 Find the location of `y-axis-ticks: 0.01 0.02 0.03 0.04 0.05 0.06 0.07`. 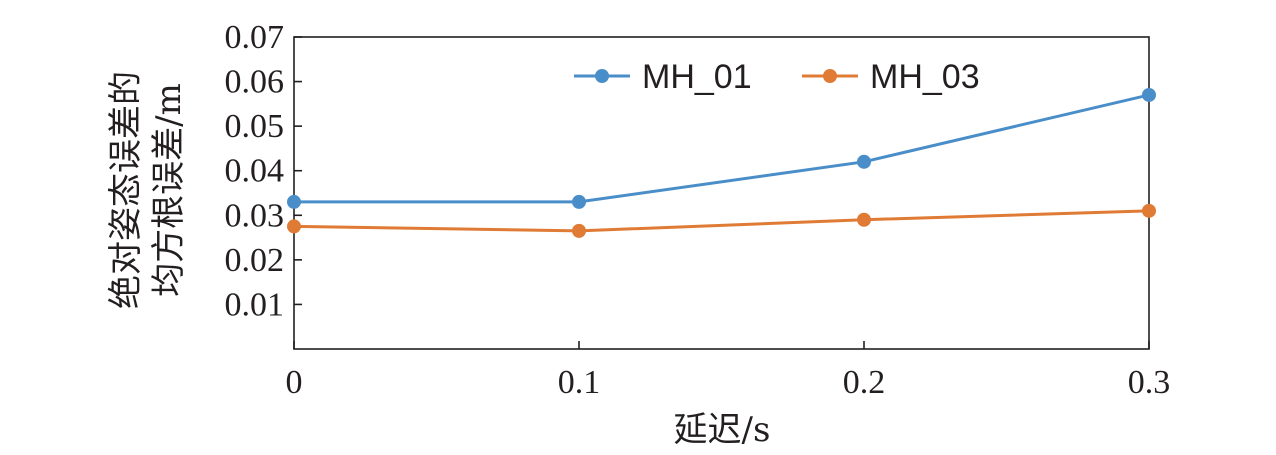

y-axis-ticks: 0.01 0.02 0.03 0.04 0.05 0.06 0.07 is located at coordinates (263, 171).